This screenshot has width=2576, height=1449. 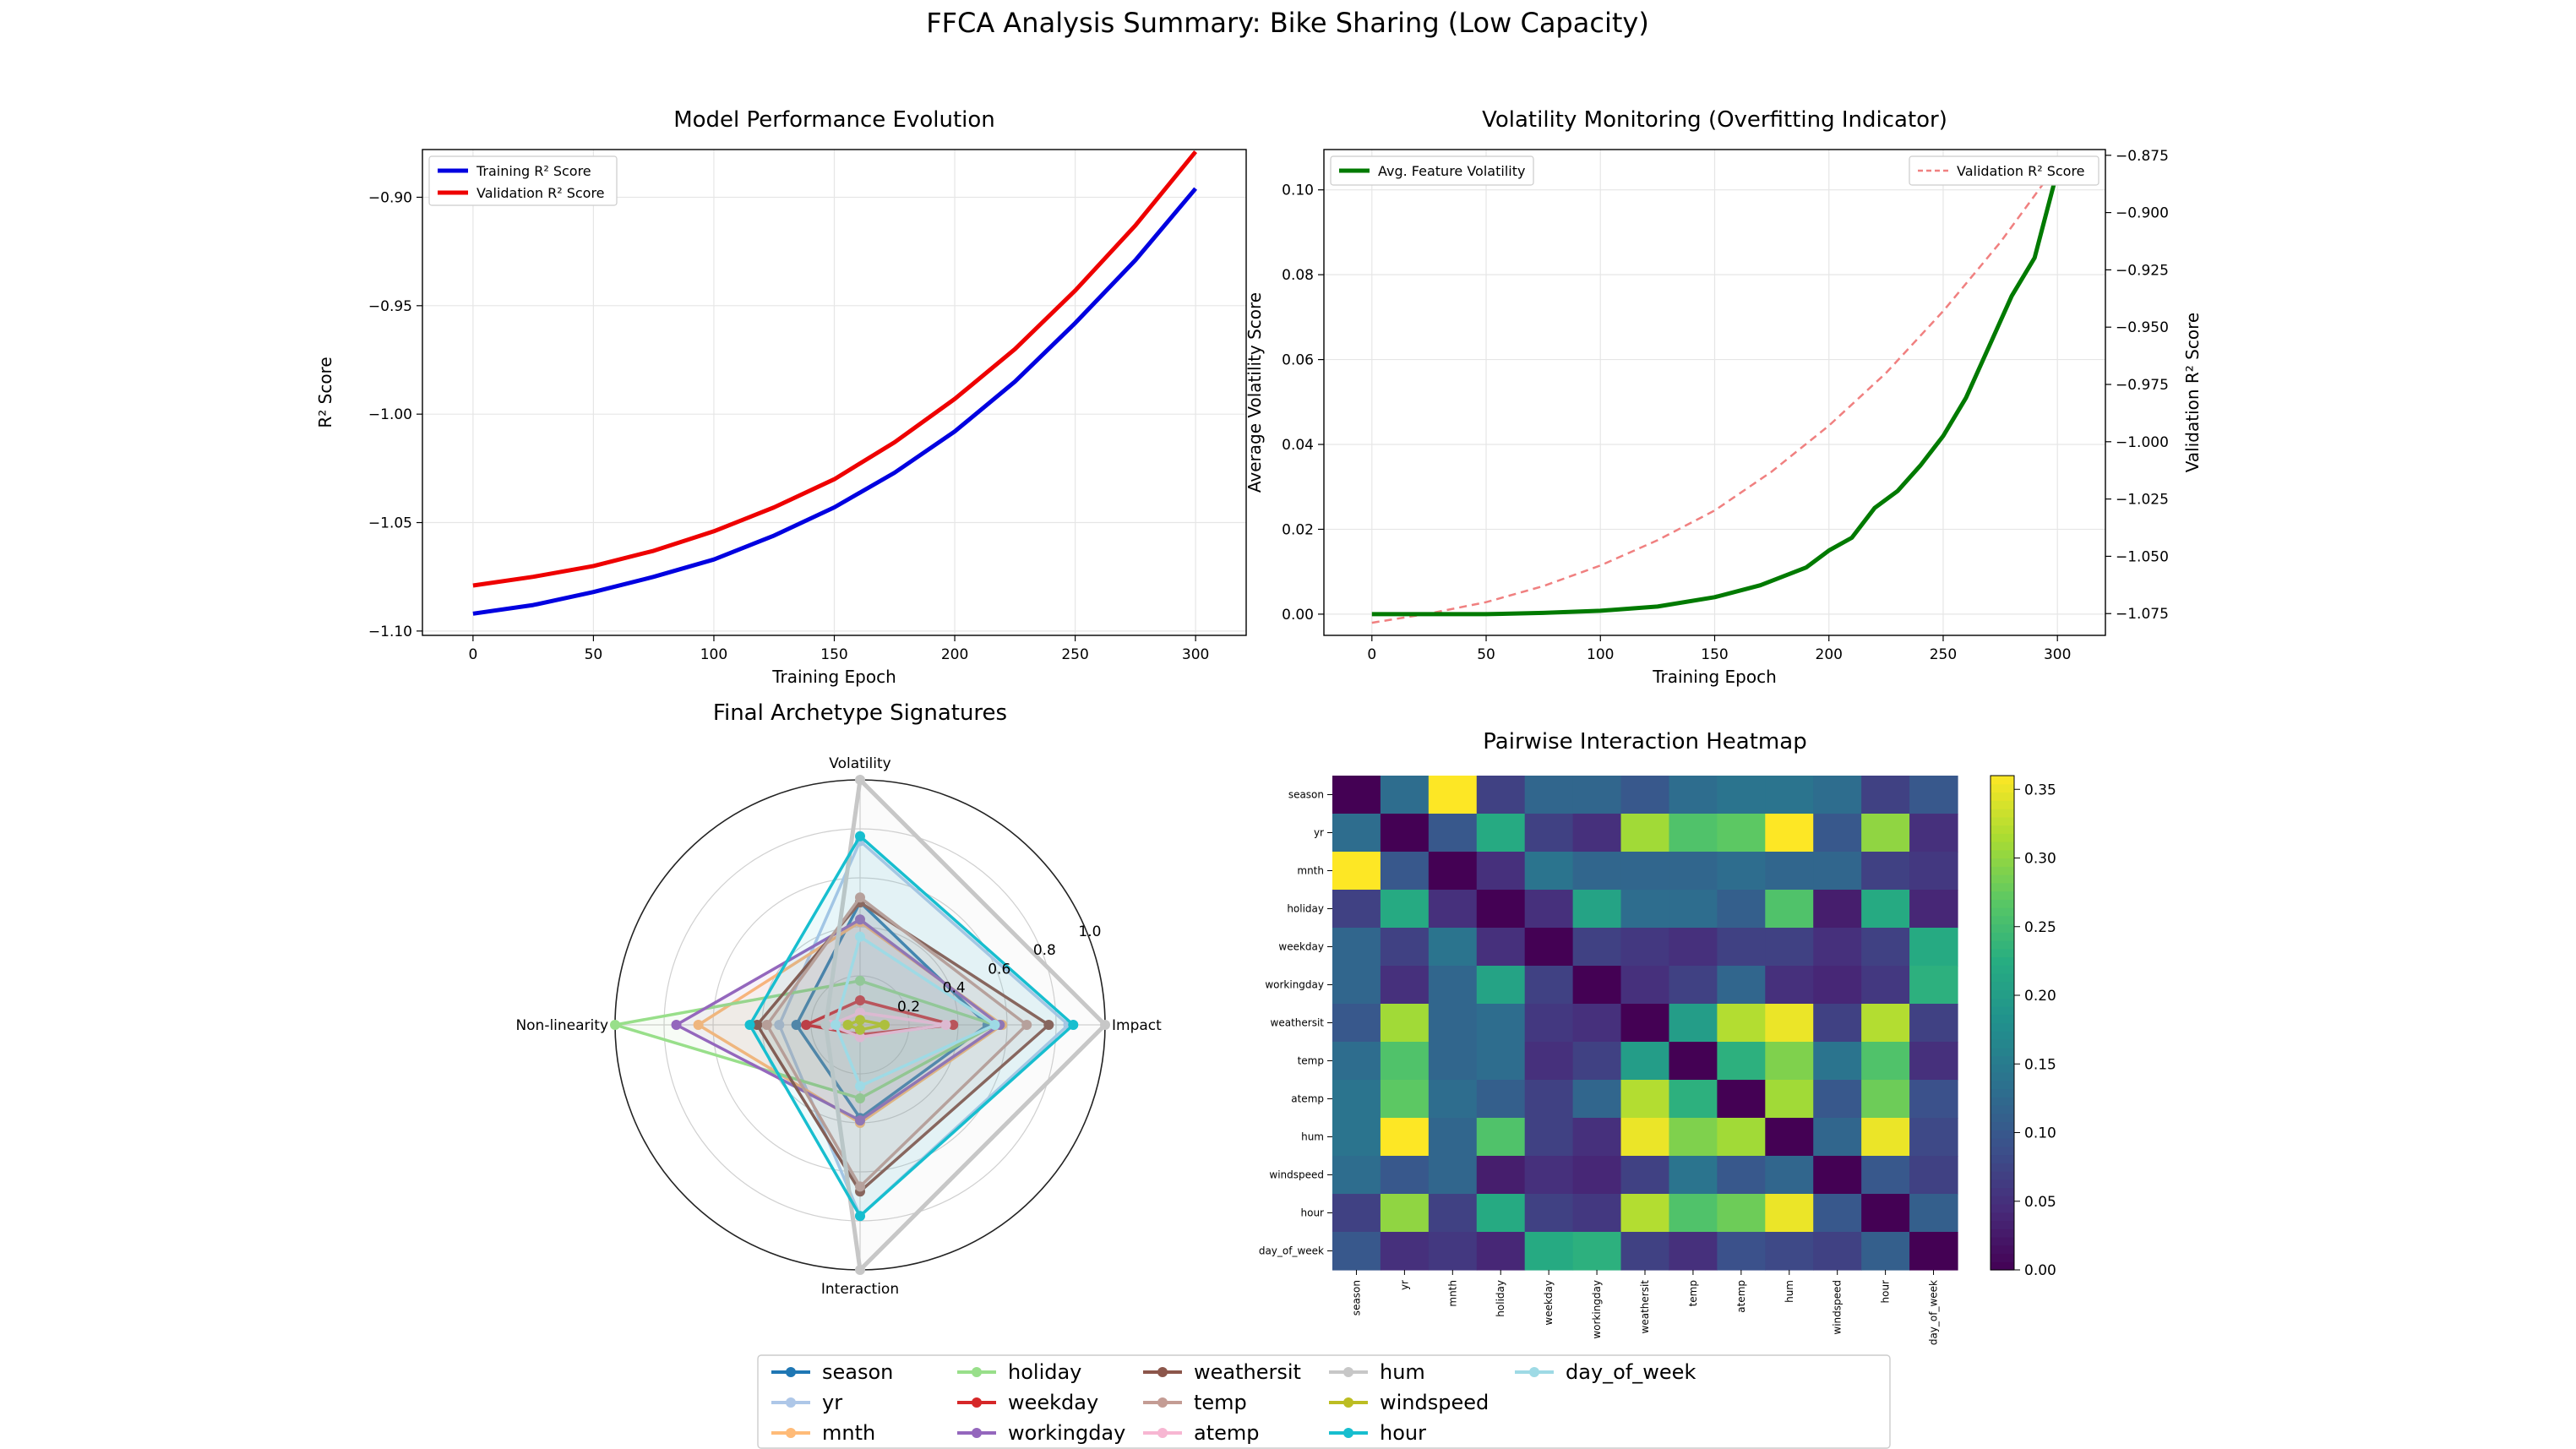 I want to click on radar-point-temp, so click(x=1026, y=1025).